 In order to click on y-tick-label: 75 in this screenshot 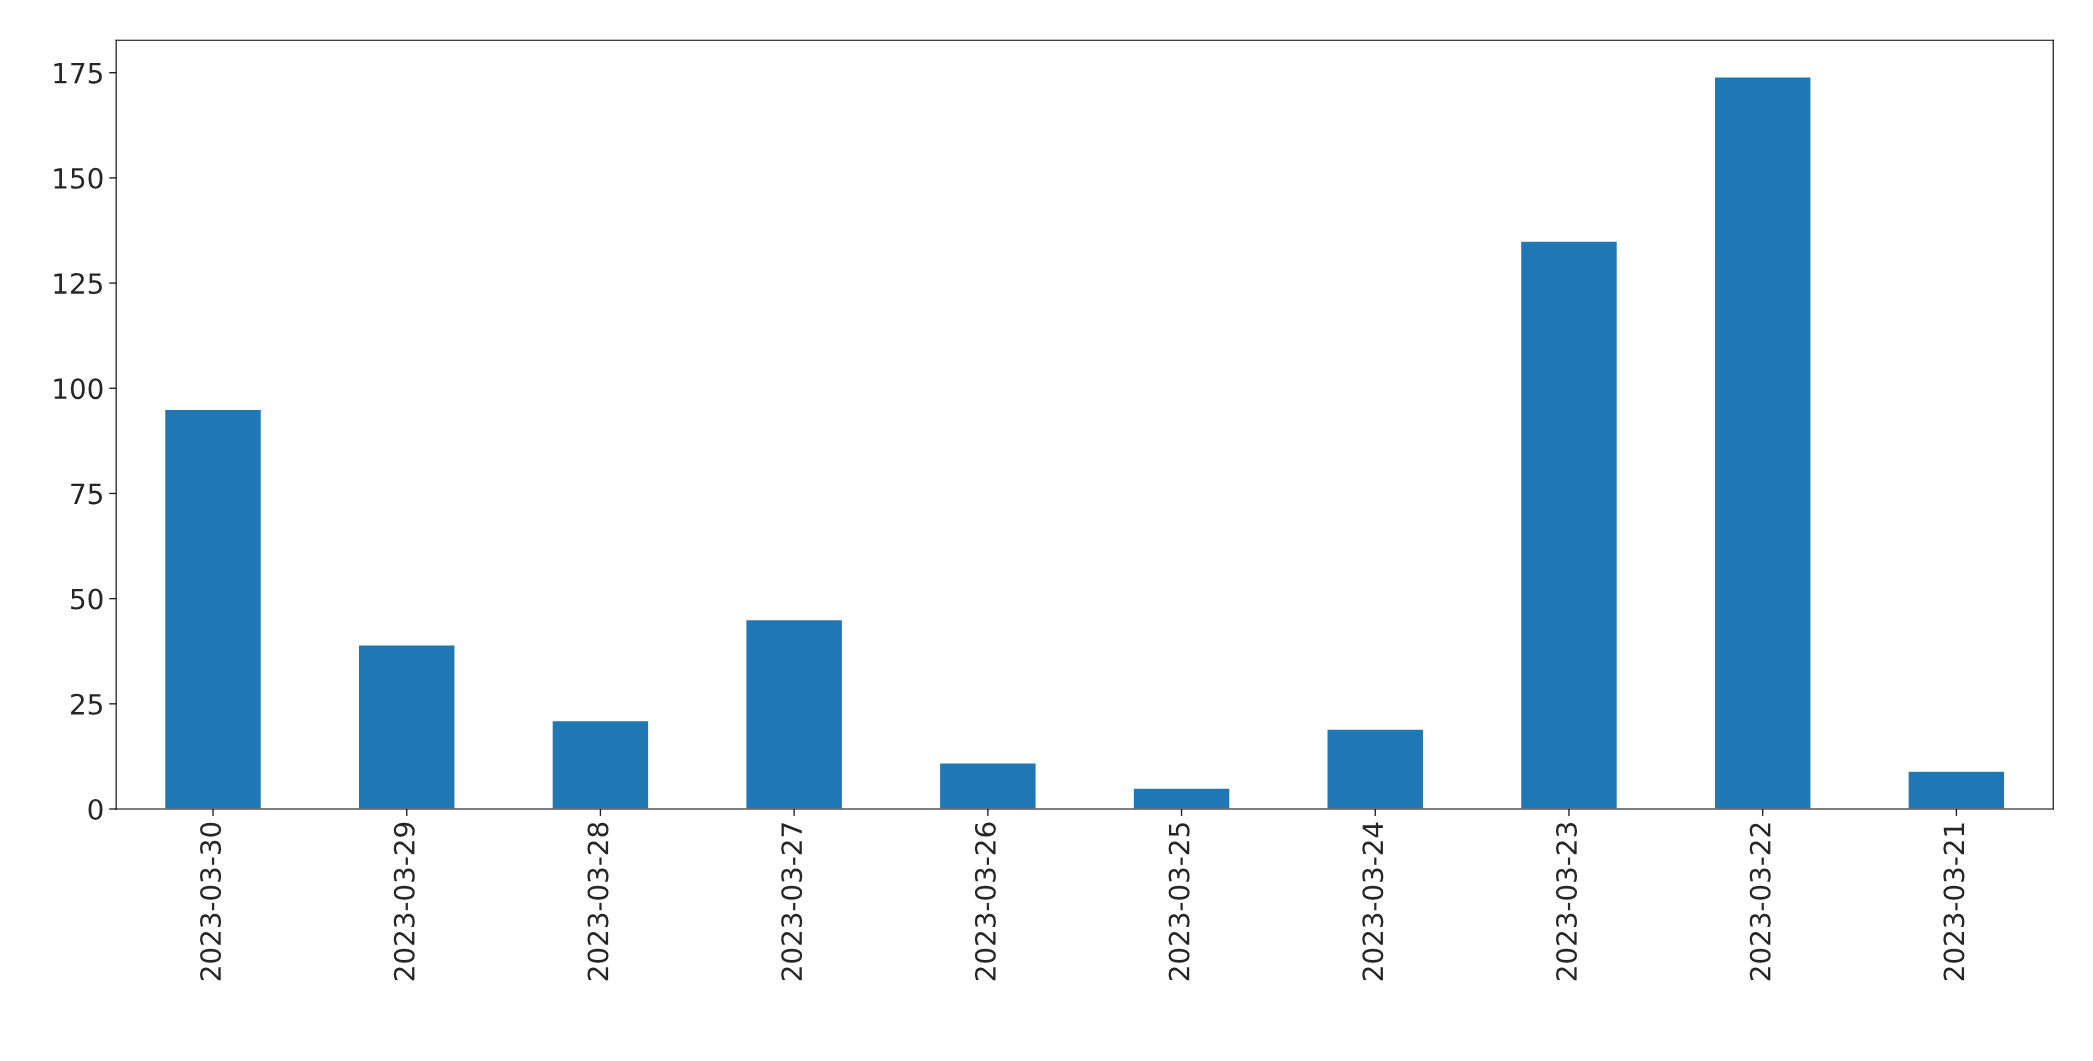, I will do `click(86, 494)`.